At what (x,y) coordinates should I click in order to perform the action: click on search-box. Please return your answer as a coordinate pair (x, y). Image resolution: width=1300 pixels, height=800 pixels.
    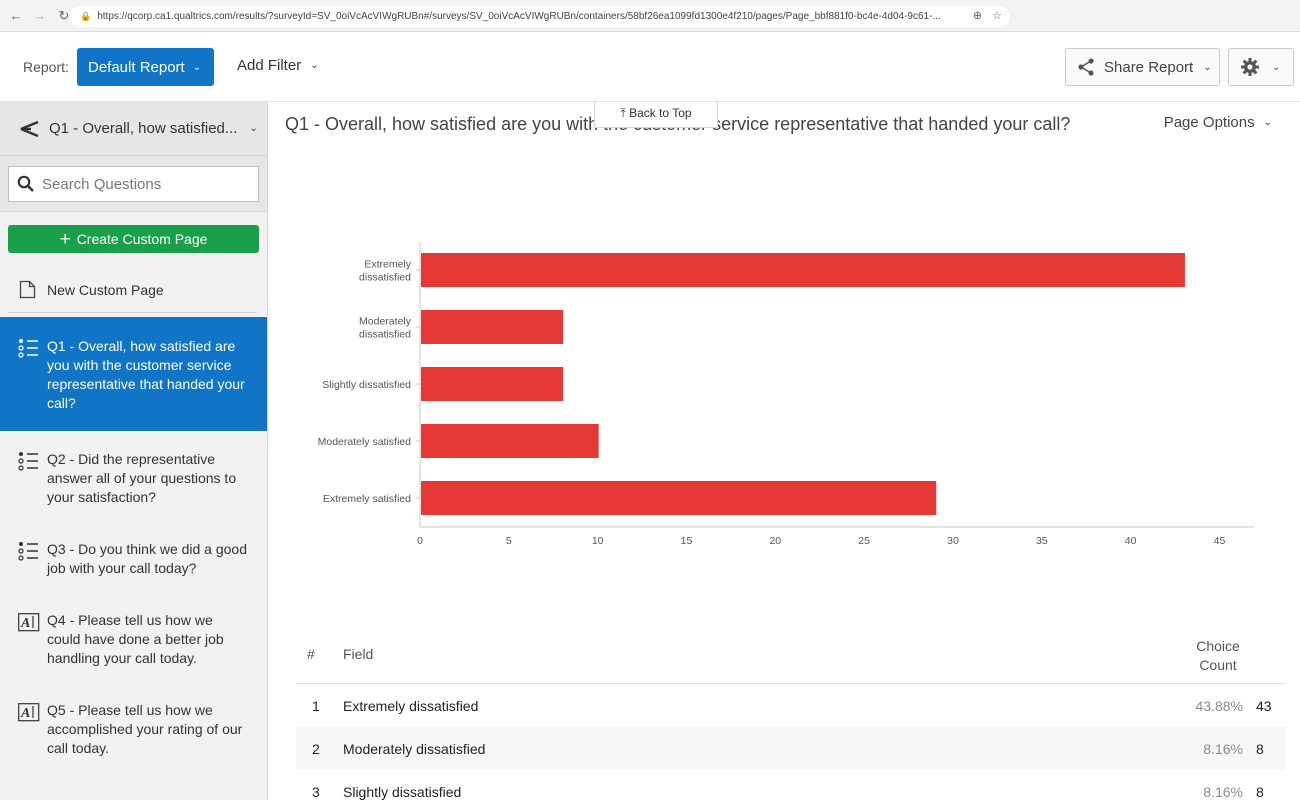
    Looking at the image, I should click on (133, 184).